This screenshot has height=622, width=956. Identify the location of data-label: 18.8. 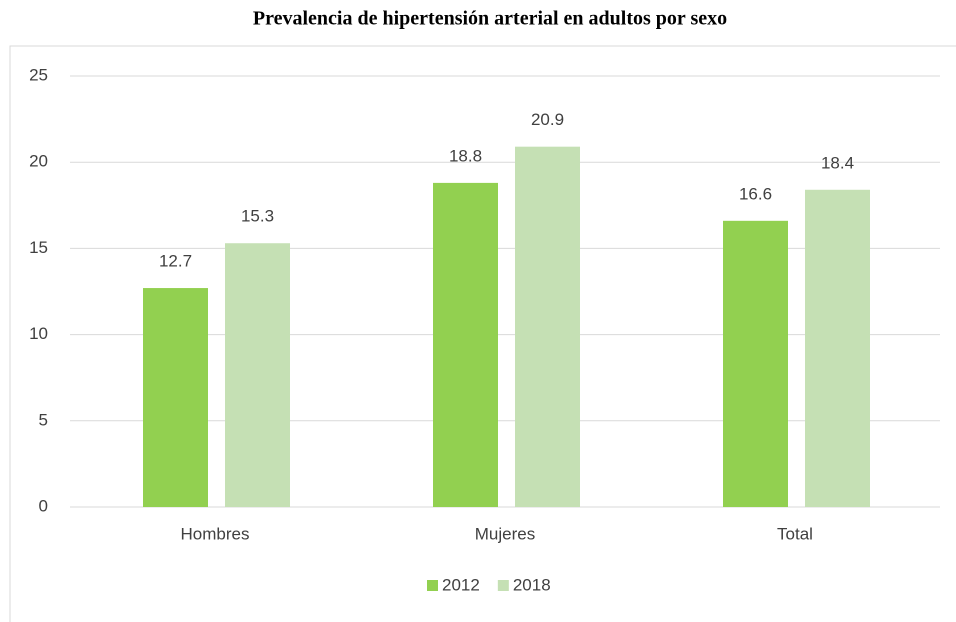
(465, 155).